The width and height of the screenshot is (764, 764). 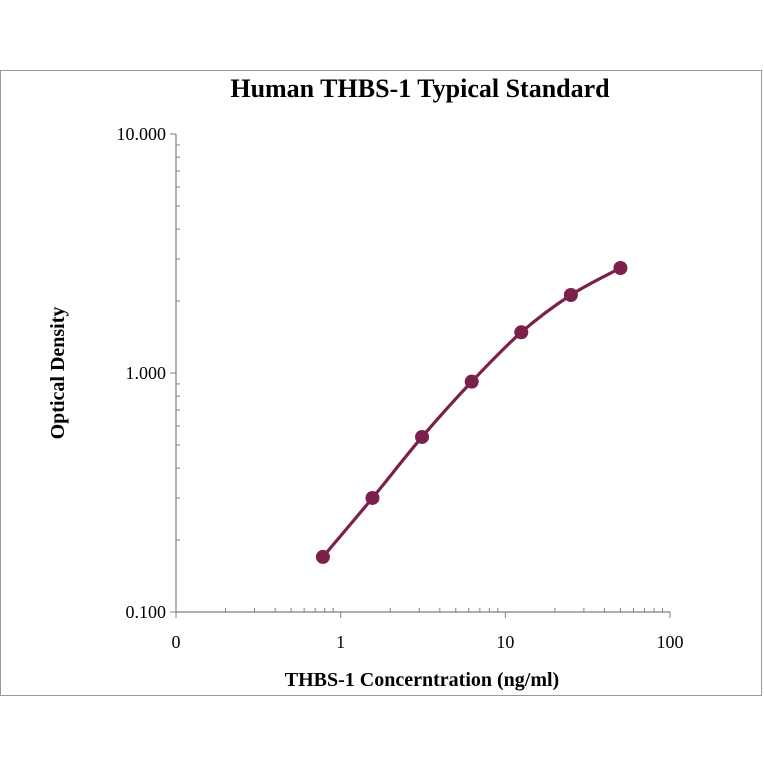 I want to click on x-tick-label: 10, so click(x=505, y=642).